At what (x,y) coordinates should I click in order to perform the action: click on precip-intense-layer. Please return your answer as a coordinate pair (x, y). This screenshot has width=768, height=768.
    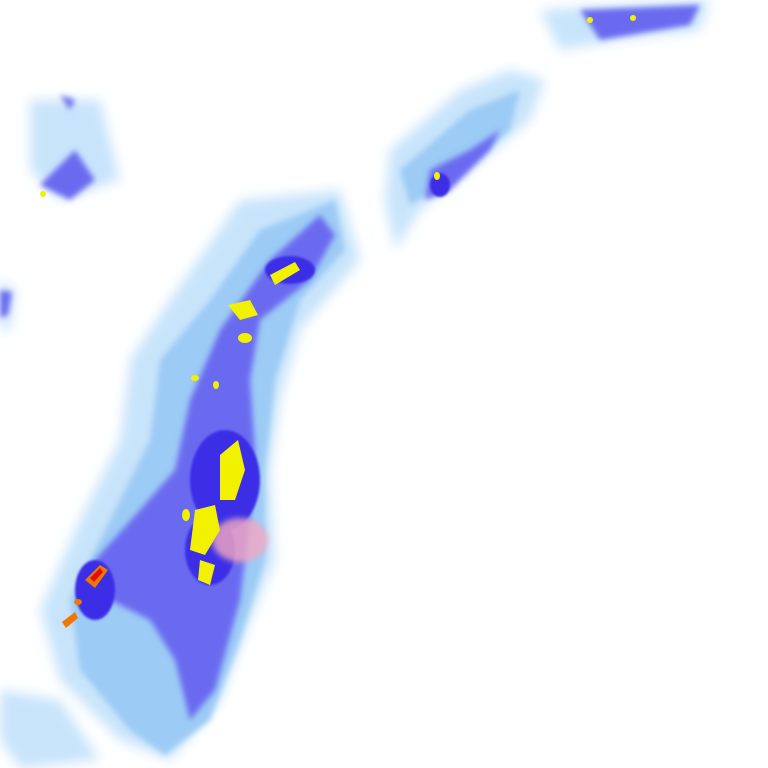
    Looking at the image, I should click on (85, 596).